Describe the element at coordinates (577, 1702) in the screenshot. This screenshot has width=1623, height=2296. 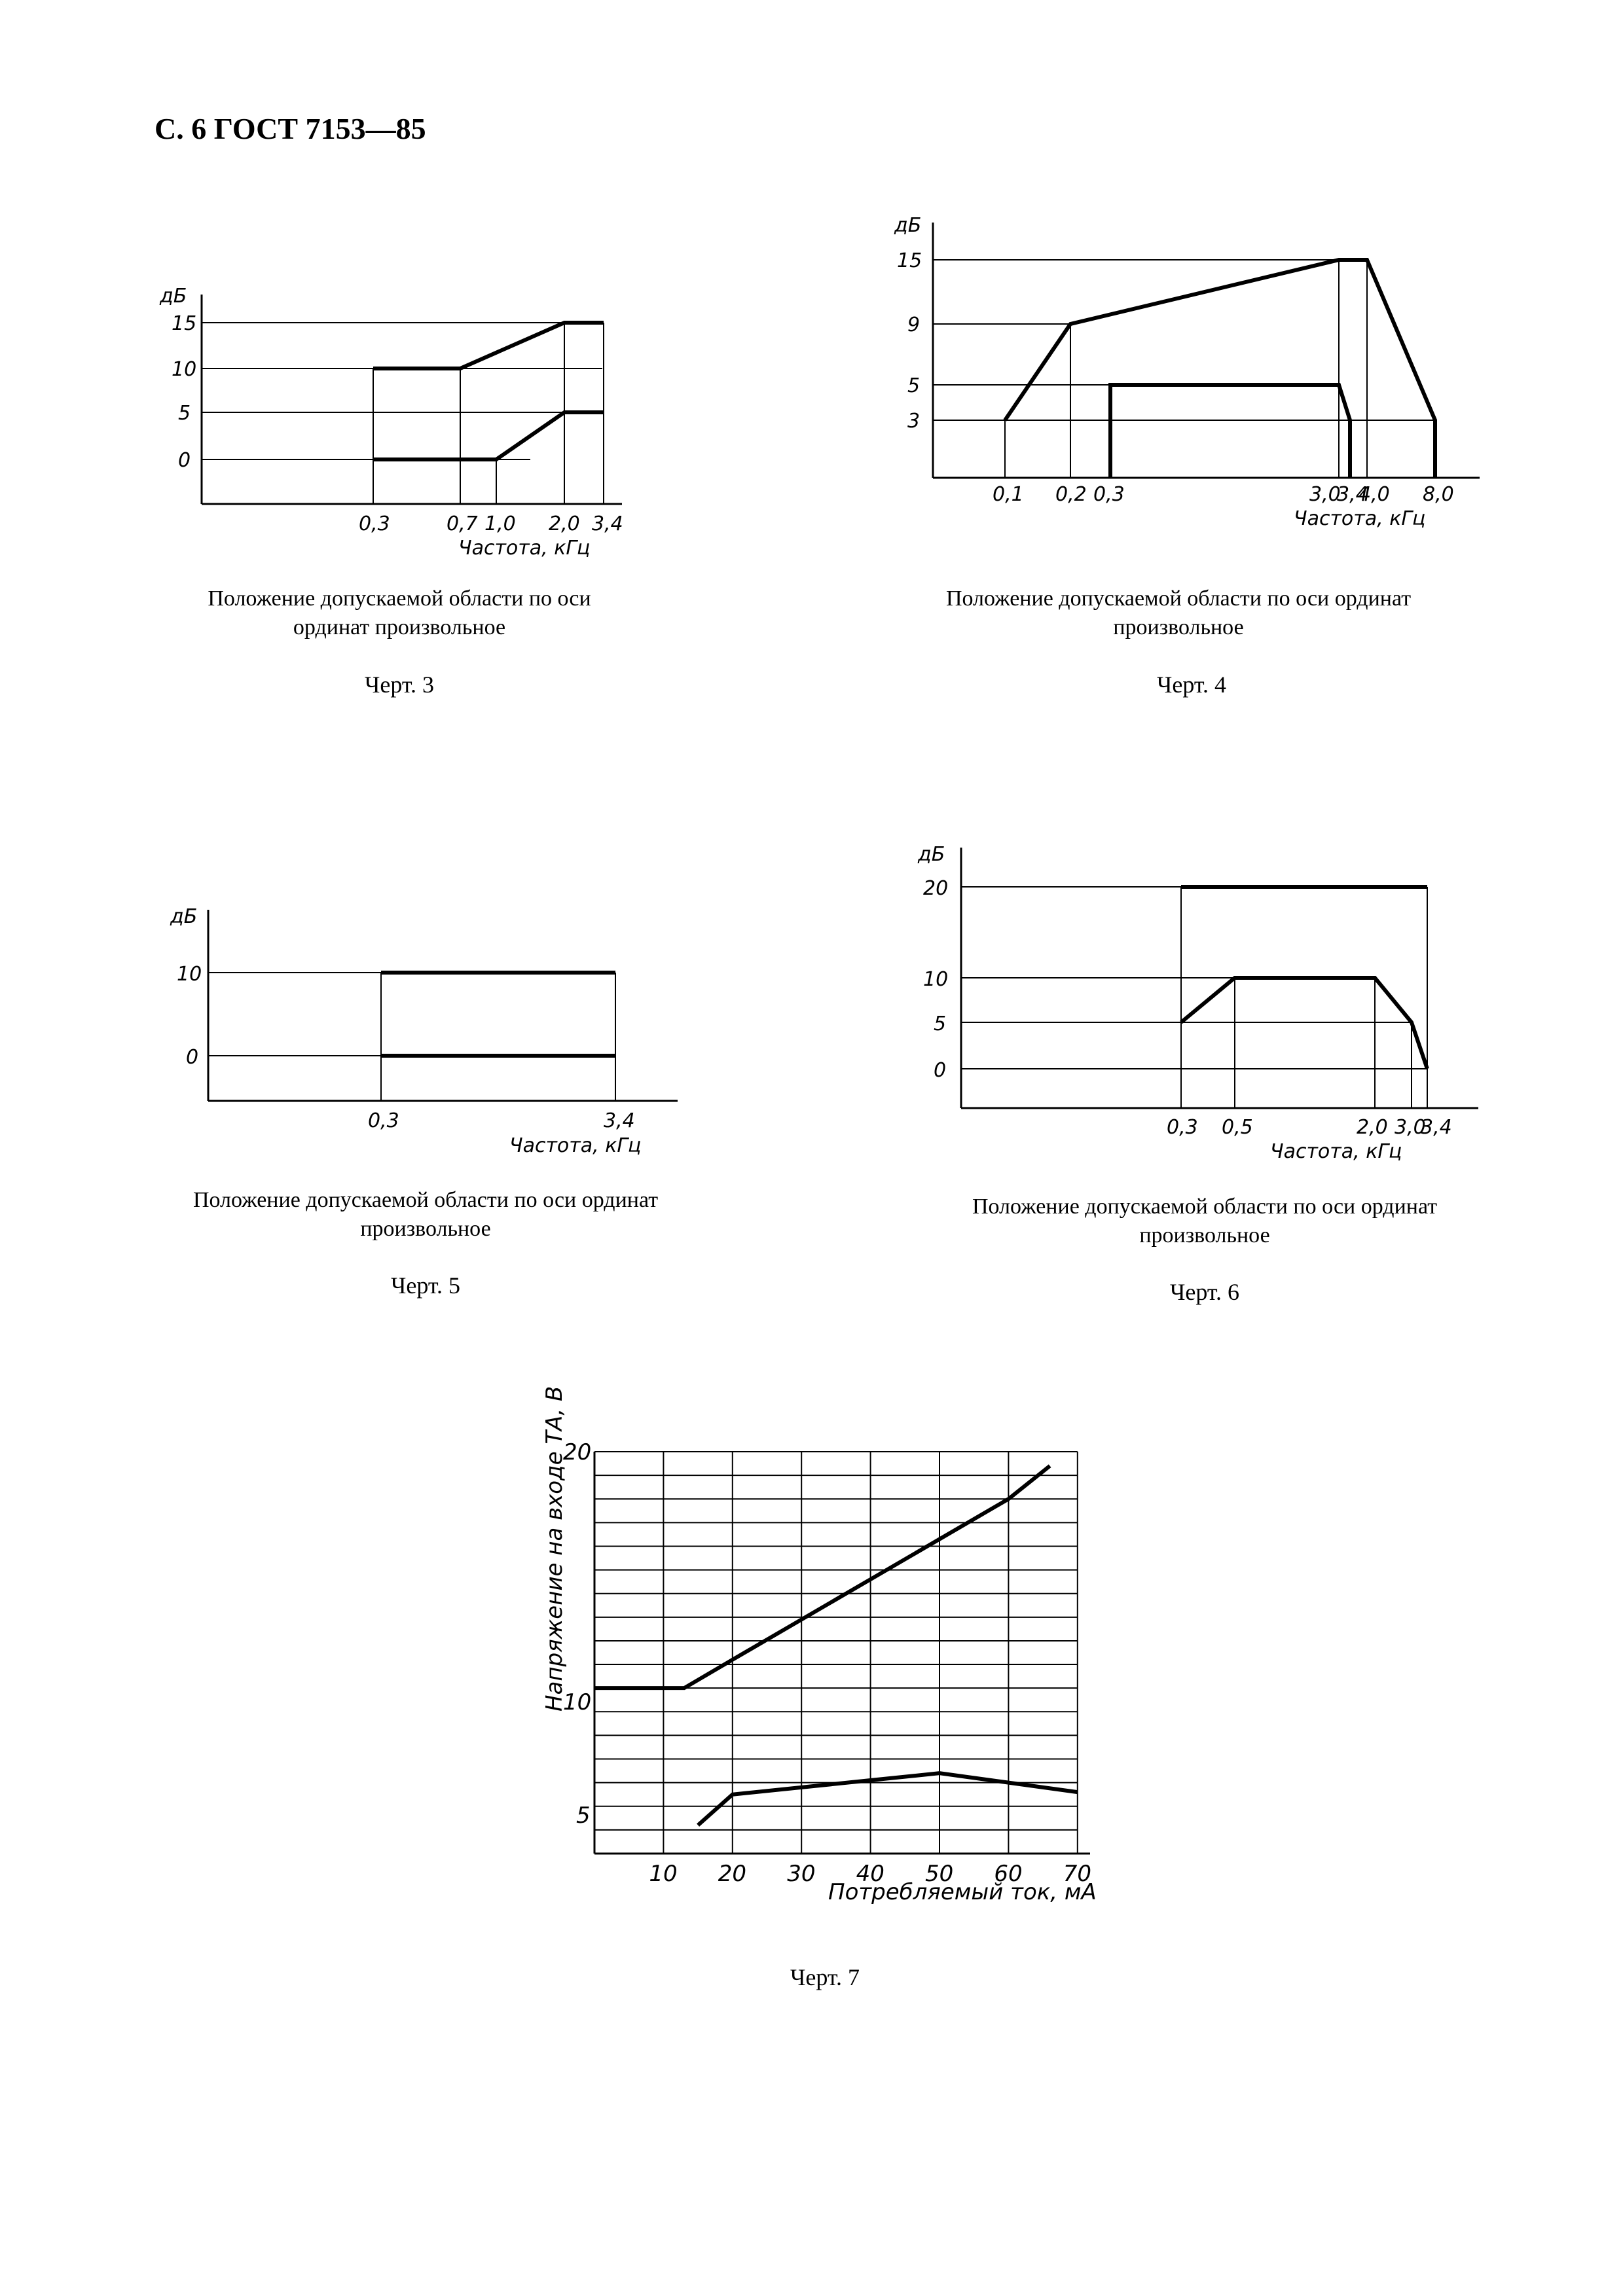
I see `chart-7-ytick: 10` at that location.